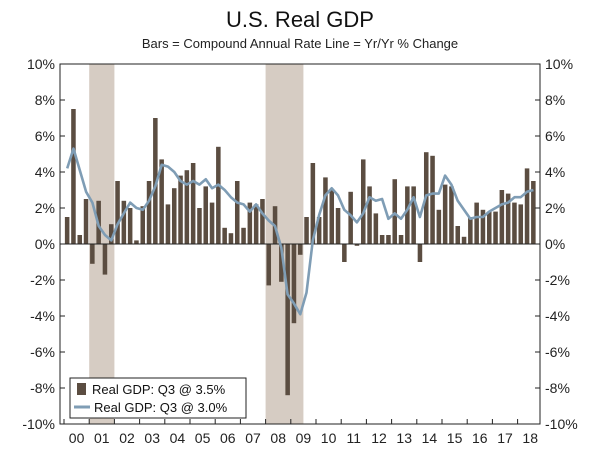  Describe the element at coordinates (180, 209) in the screenshot. I see `bar-2004Q3` at that location.